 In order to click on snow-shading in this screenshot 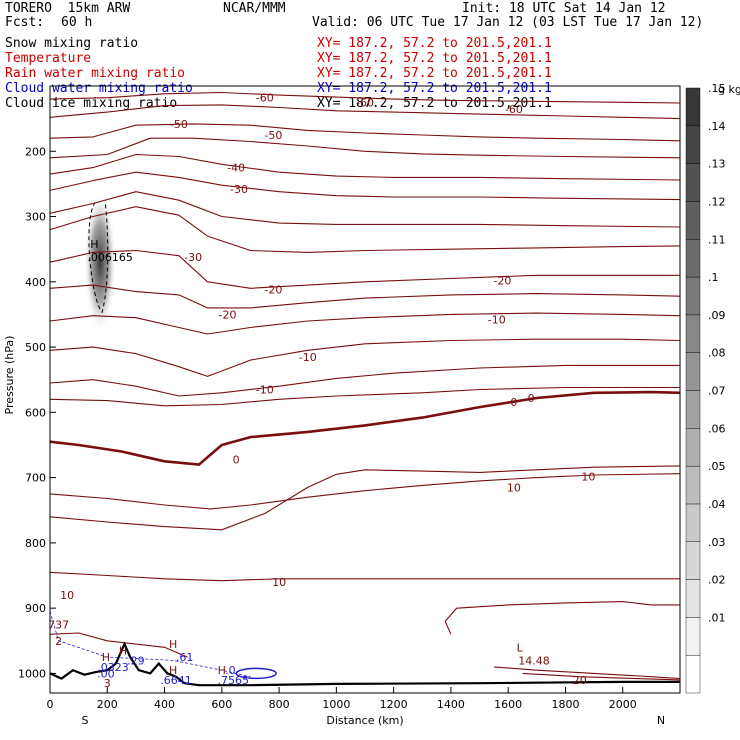, I will do `click(100, 262)`.